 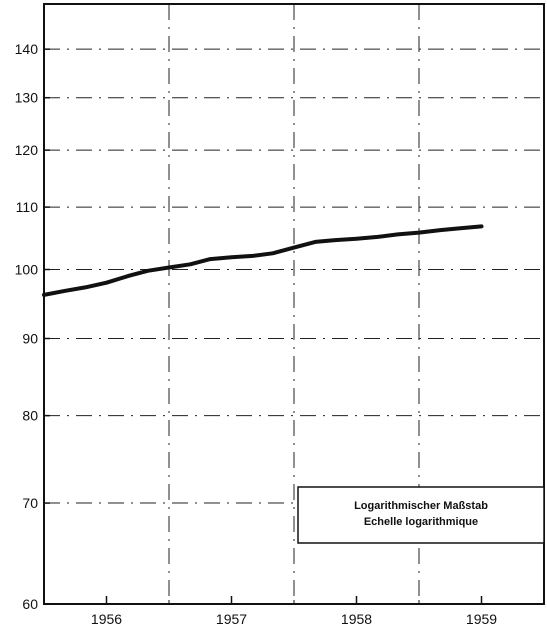 I want to click on y-tick-label: 90, so click(x=30, y=338).